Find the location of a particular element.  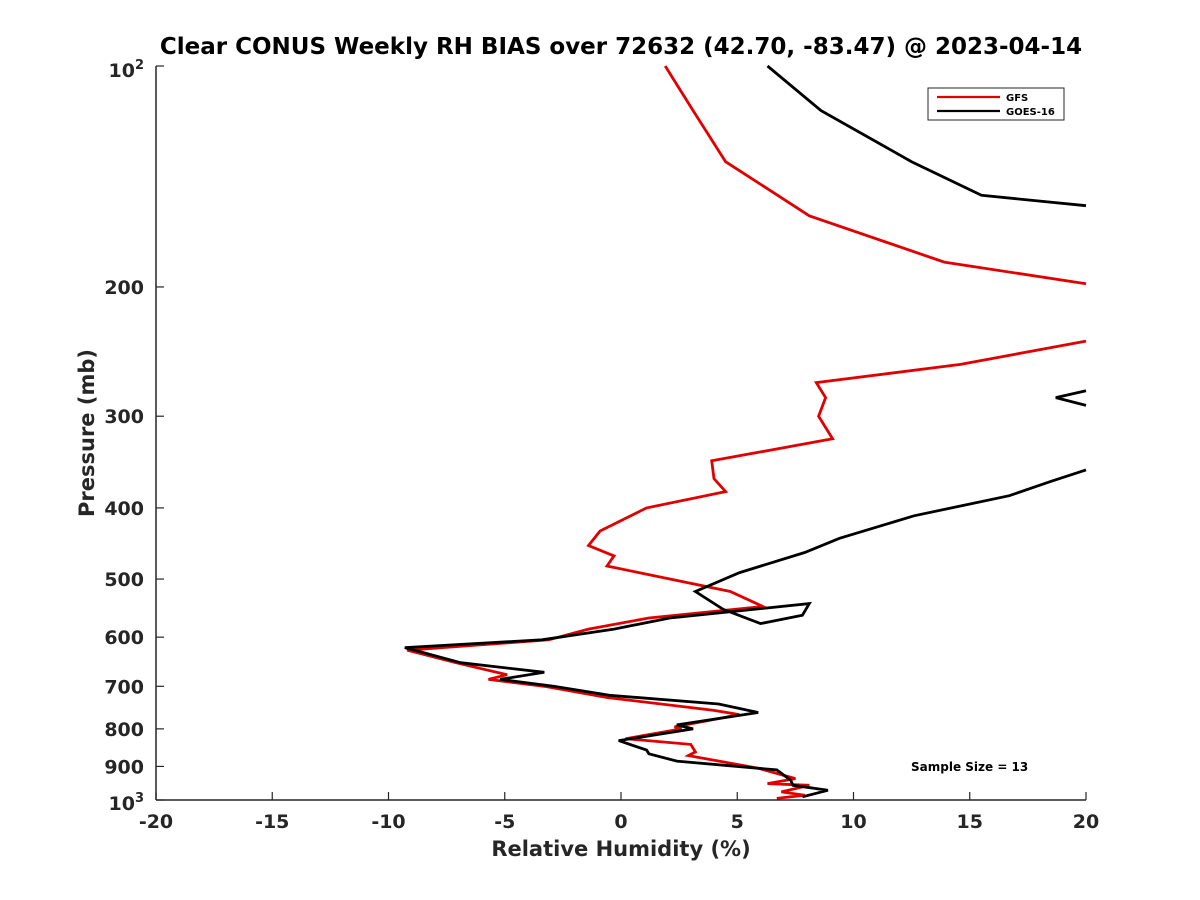

y-tick-label: 800 is located at coordinates (124, 730).